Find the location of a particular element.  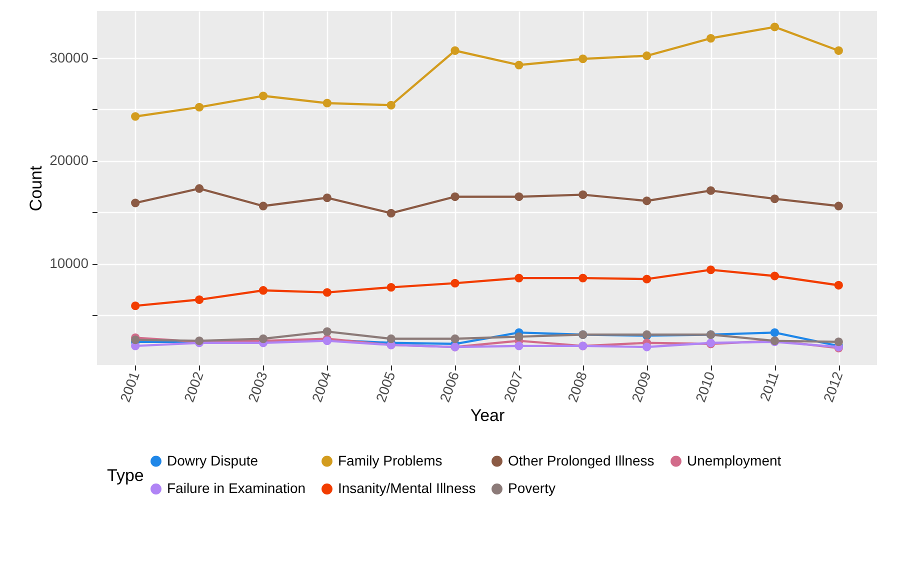

legend-label: Family Problems is located at coordinates (390, 460).